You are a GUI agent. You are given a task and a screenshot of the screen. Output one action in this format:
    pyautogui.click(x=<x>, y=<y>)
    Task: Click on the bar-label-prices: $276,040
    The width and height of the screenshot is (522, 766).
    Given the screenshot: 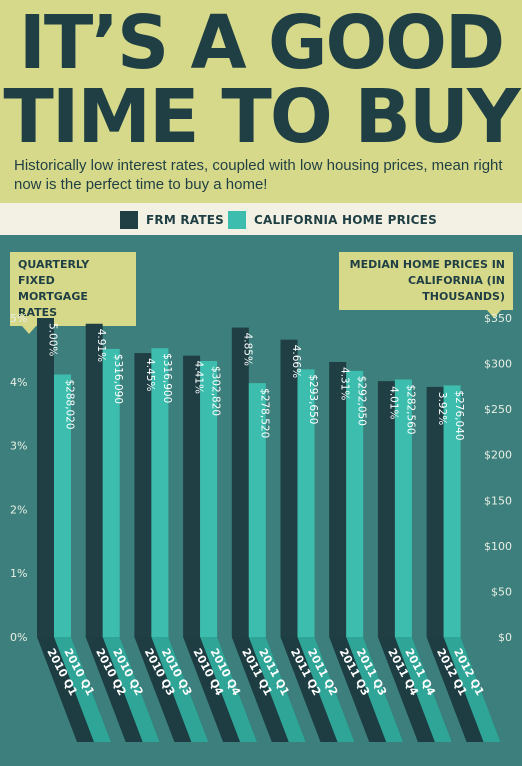 What is the action you would take?
    pyautogui.click(x=459, y=415)
    